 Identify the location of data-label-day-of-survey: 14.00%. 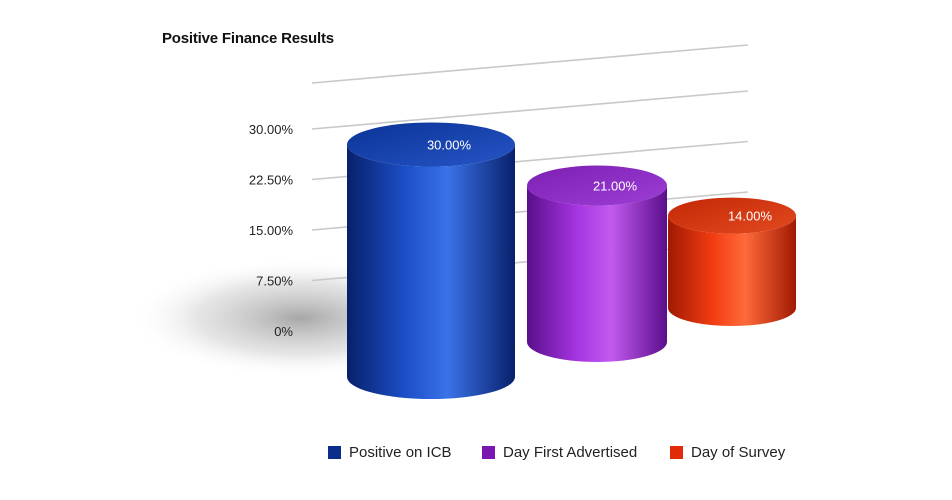
(750, 216).